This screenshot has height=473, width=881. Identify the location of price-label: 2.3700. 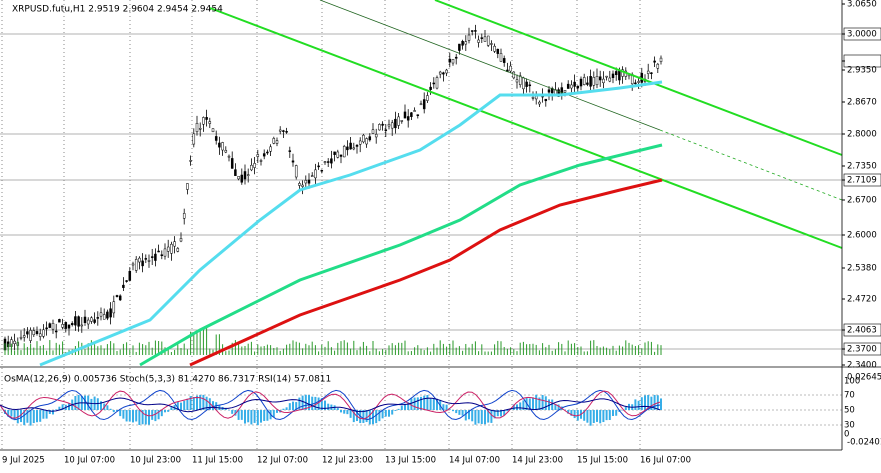
(862, 350).